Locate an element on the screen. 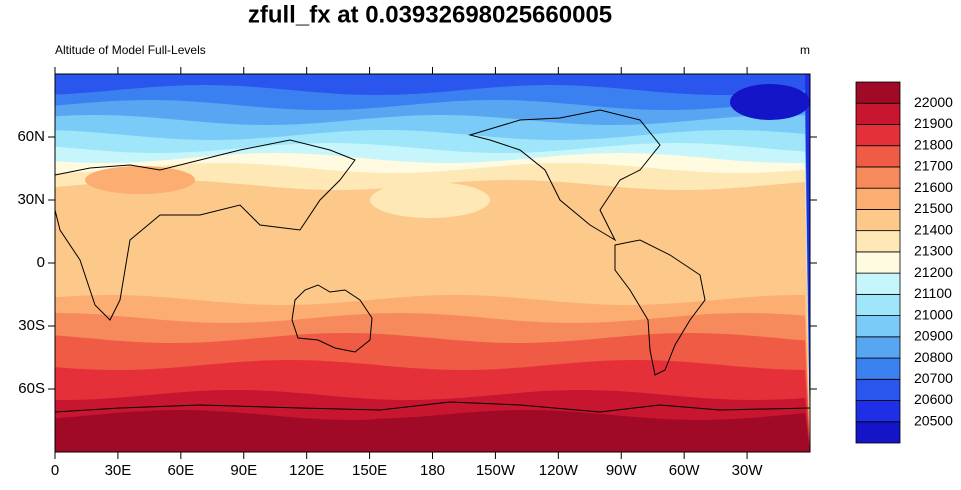  x-tick-label: 0 is located at coordinates (55, 470).